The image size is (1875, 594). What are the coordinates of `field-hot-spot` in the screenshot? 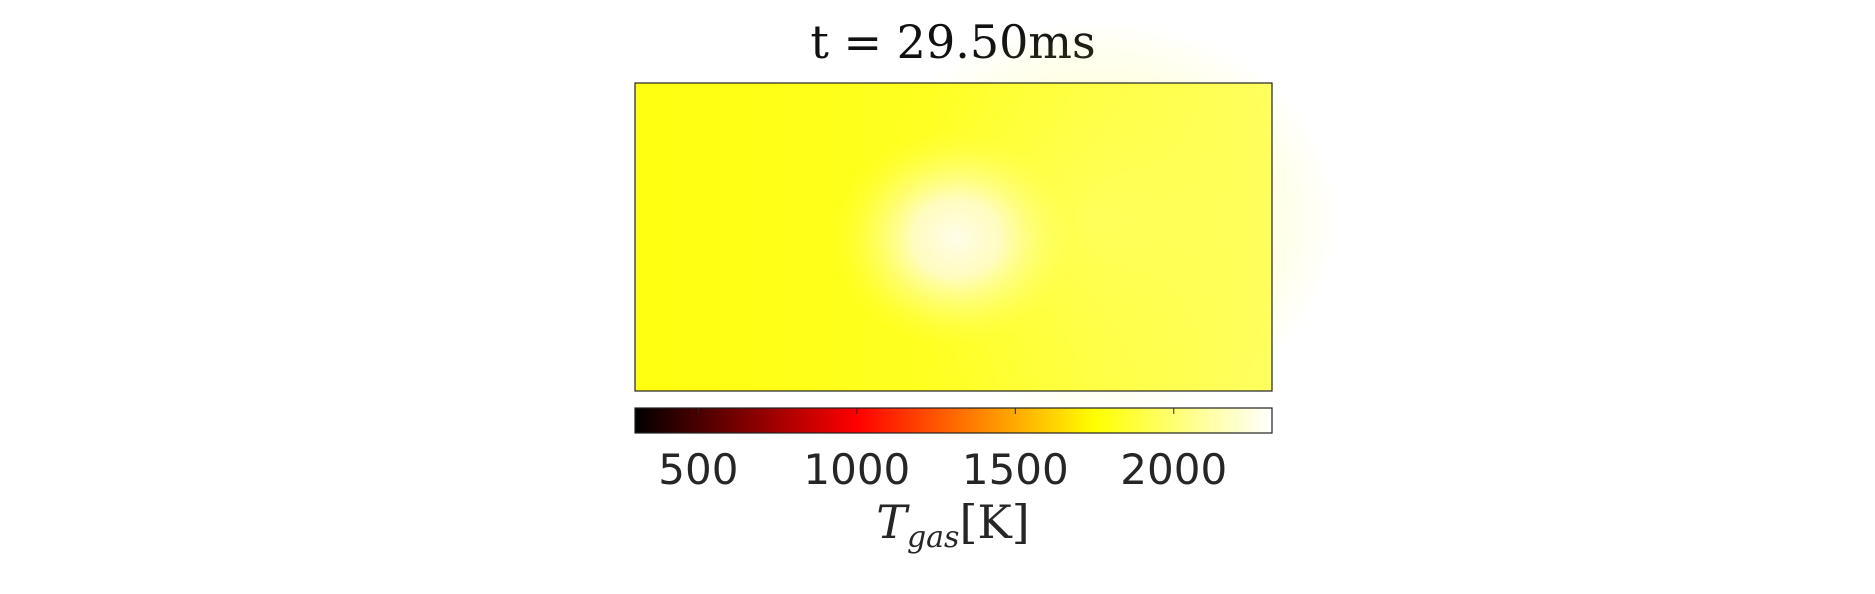 It's located at (955, 237).